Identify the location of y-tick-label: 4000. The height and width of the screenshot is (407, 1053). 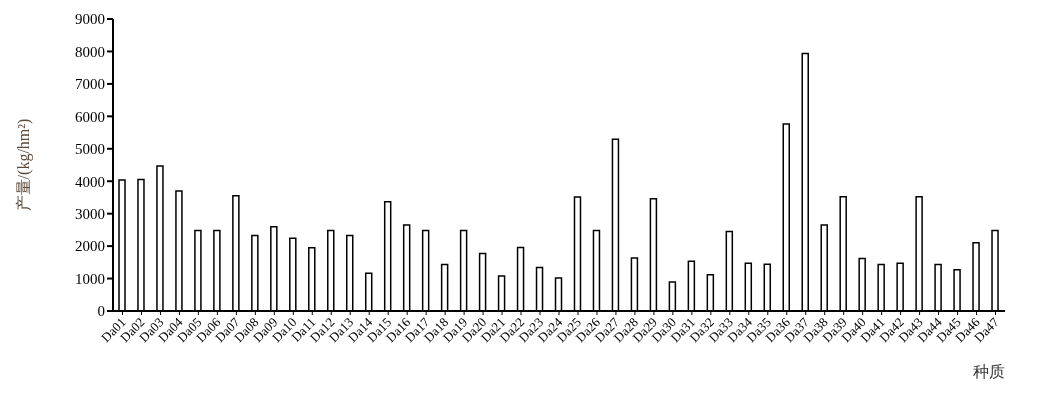
(90, 181).